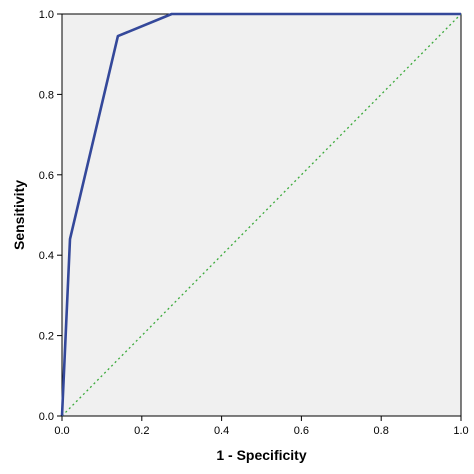  What do you see at coordinates (46, 256) in the screenshot?
I see `y-tick-label: 0.4` at bounding box center [46, 256].